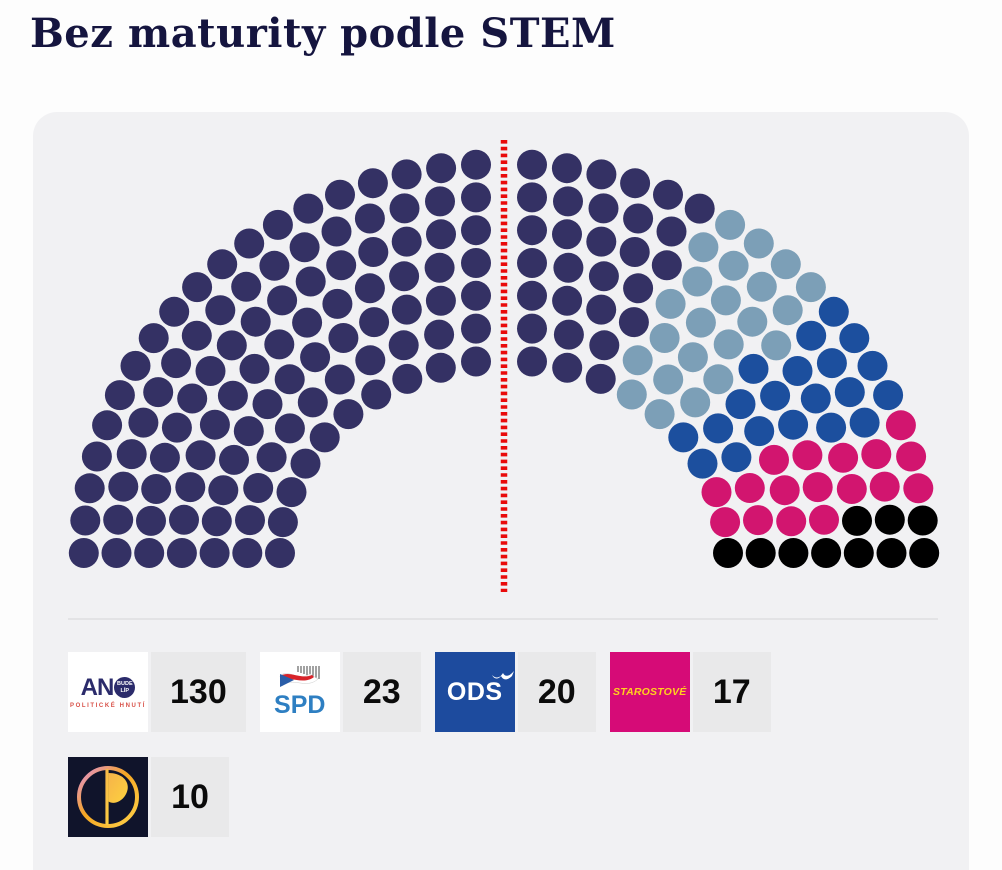 This screenshot has height=870, width=1002. What do you see at coordinates (198, 692) in the screenshot?
I see `seat-count-ano: 130` at bounding box center [198, 692].